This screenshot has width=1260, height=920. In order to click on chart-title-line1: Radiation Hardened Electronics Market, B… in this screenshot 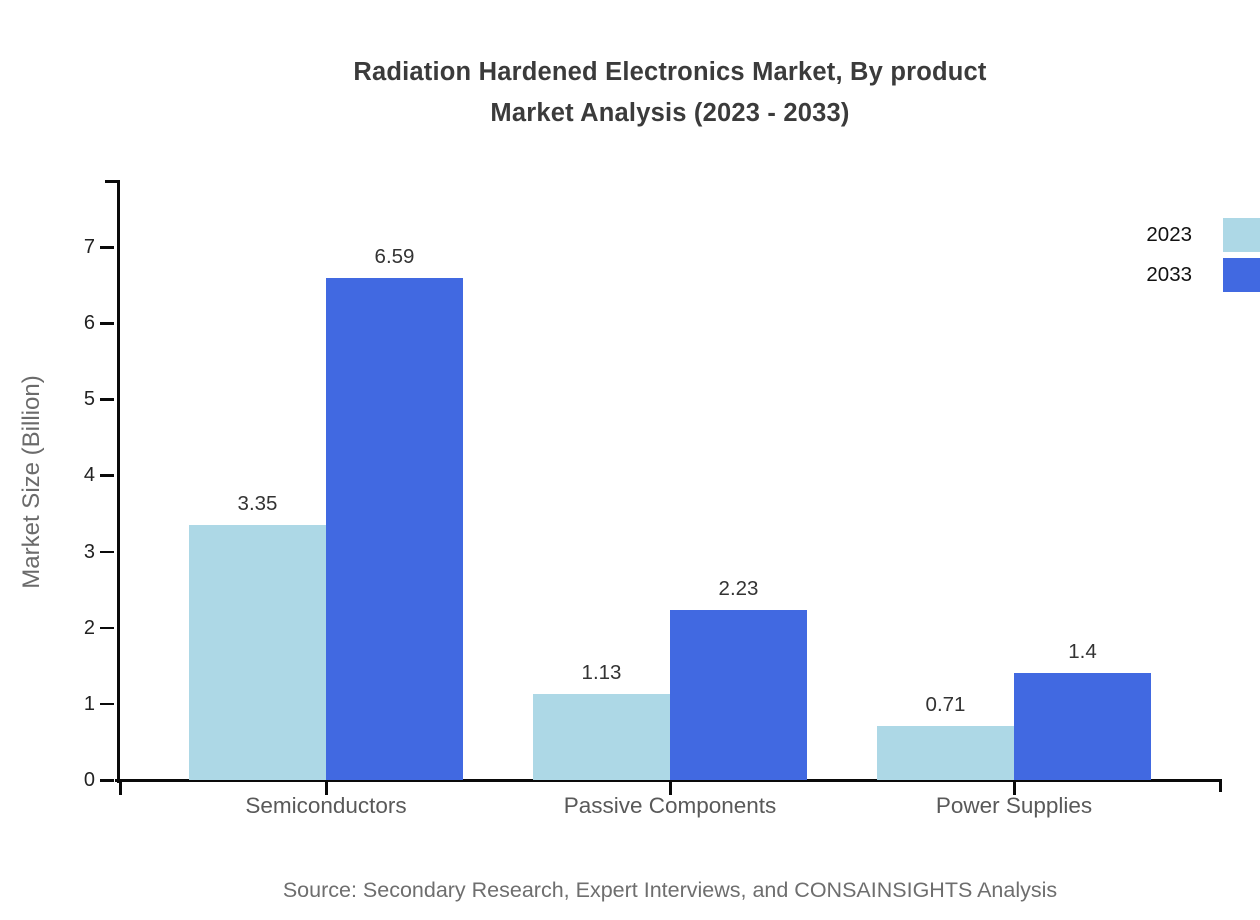, I will do `click(670, 72)`.